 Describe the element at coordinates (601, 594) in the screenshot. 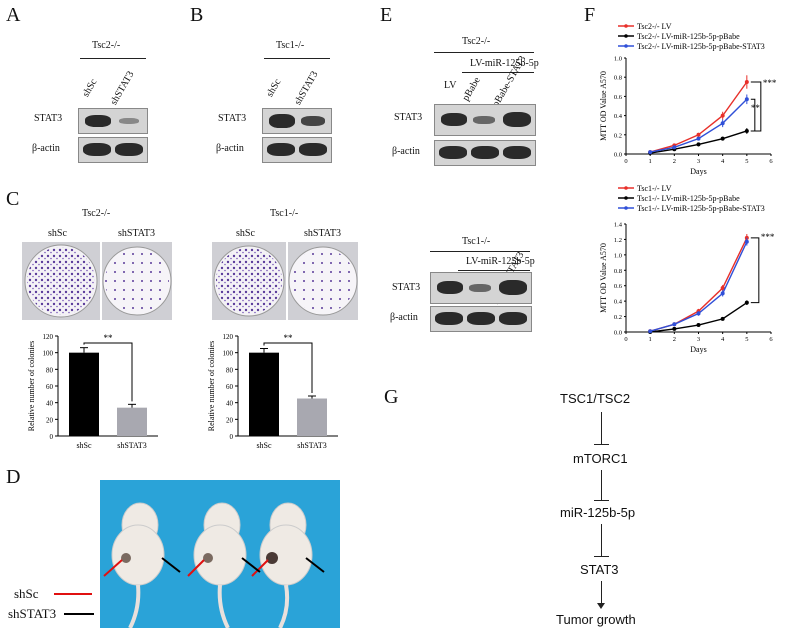

I see `activate-arrow` at that location.